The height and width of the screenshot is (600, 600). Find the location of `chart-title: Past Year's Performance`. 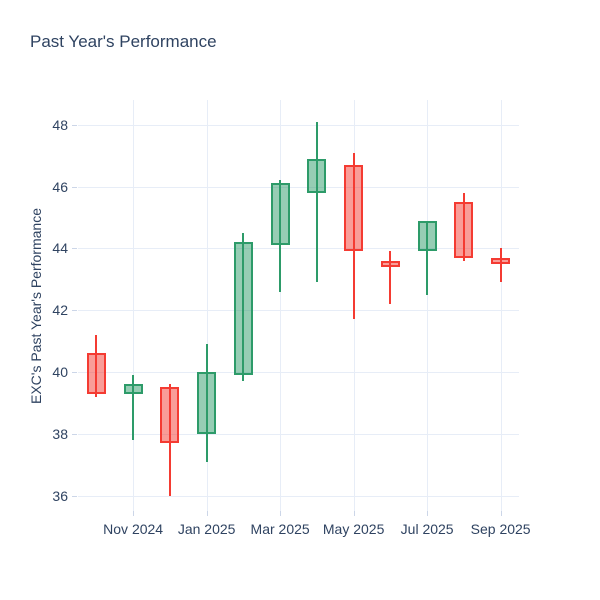

chart-title: Past Year's Performance is located at coordinates (123, 41).